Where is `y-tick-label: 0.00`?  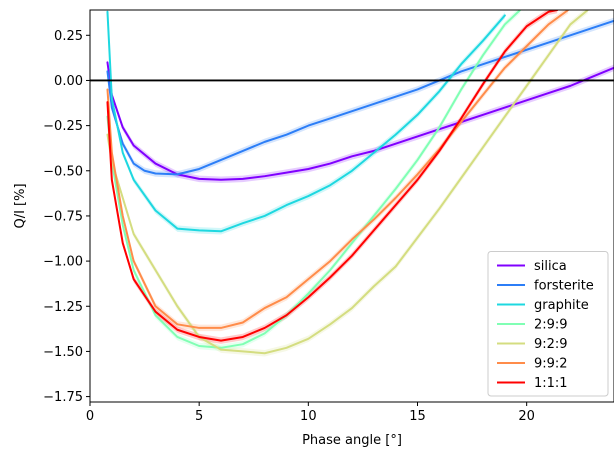 y-tick-label: 0.00 is located at coordinates (68, 81).